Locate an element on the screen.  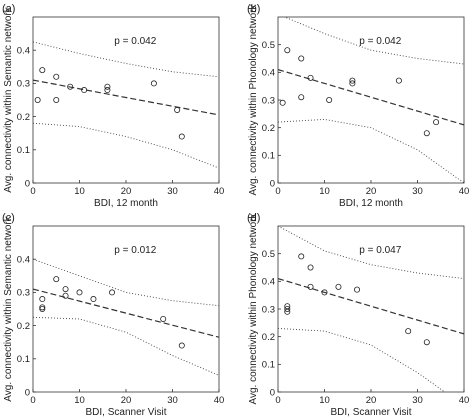
chart-d-y-tick-label: 0.3 is located at coordinates (268, 309).